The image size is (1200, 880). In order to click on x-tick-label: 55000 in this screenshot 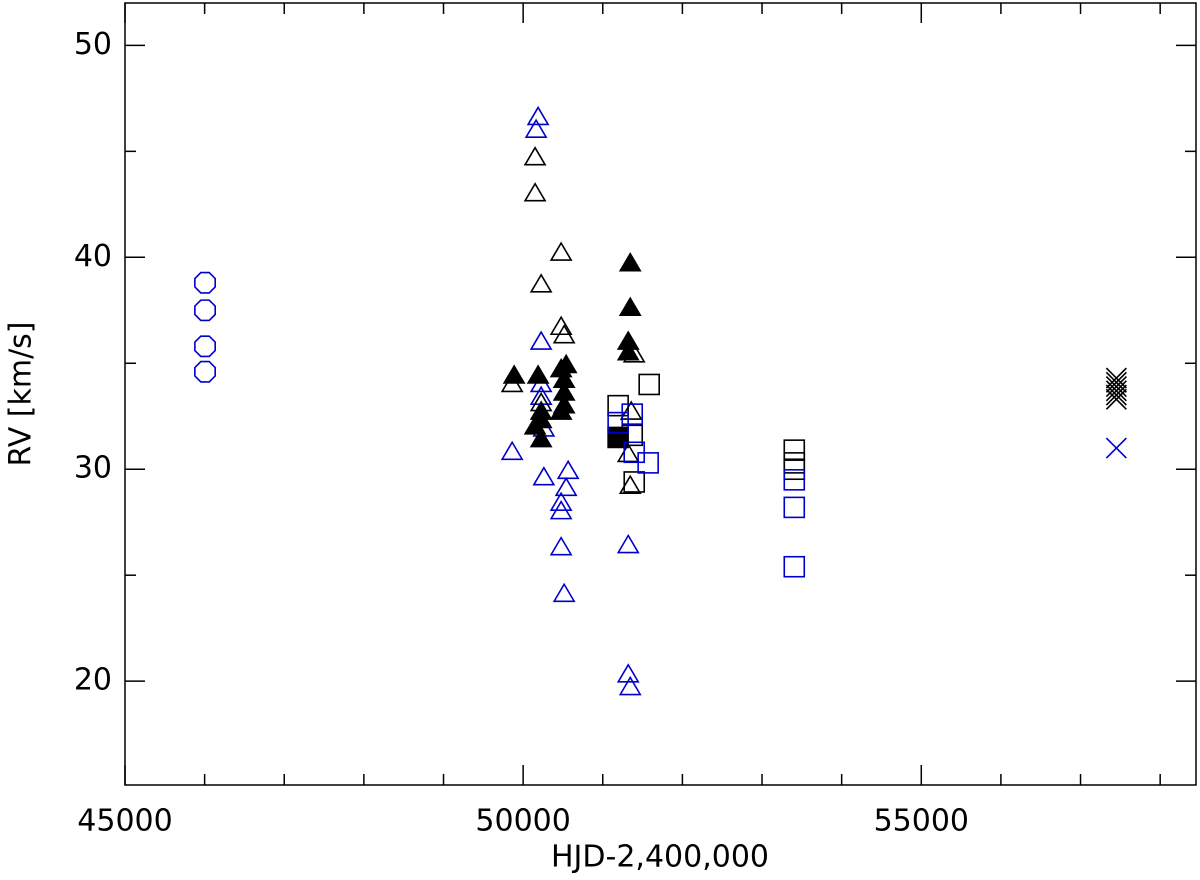, I will do `click(921, 821)`.